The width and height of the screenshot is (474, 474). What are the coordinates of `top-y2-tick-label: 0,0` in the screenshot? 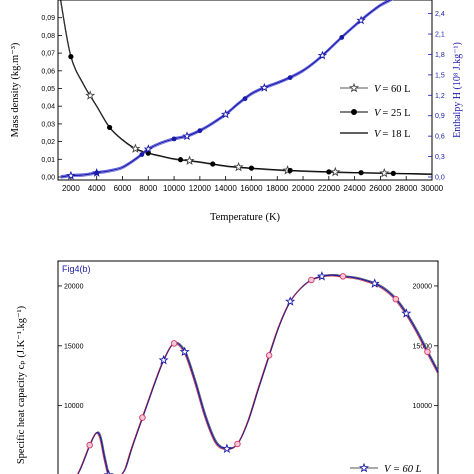 It's located at (440, 178).